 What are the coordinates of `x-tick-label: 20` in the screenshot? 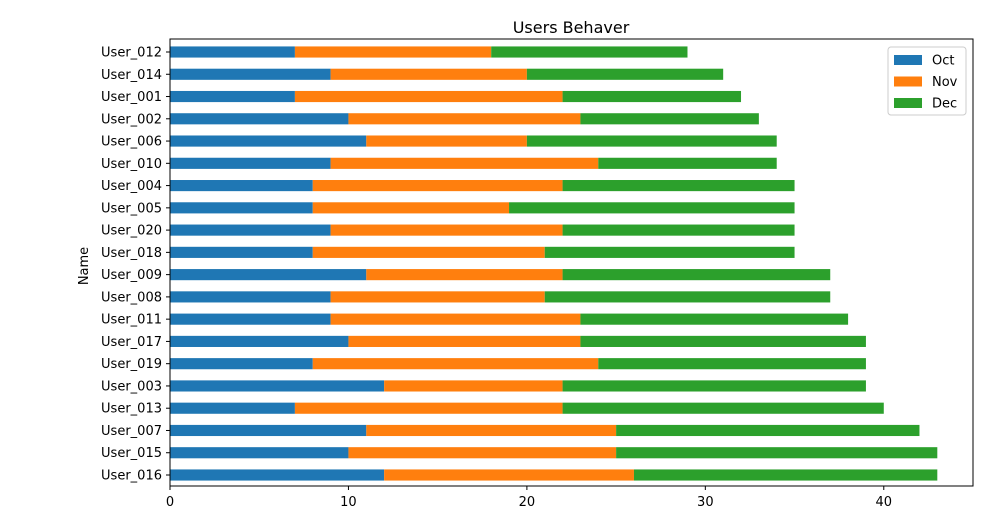 It's located at (527, 502).